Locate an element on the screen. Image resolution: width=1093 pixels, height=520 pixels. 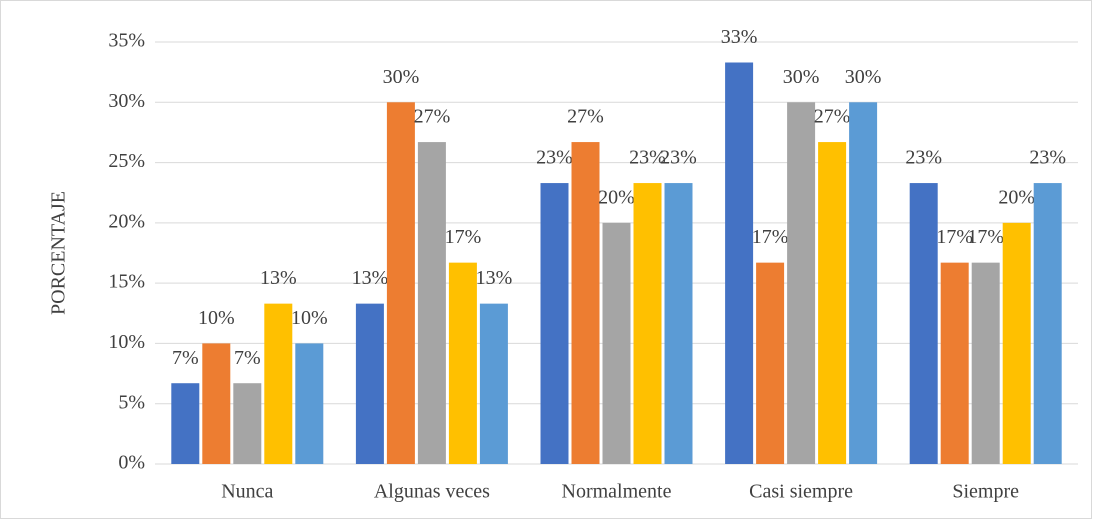
y-tick-label: 25% is located at coordinates (126, 161).